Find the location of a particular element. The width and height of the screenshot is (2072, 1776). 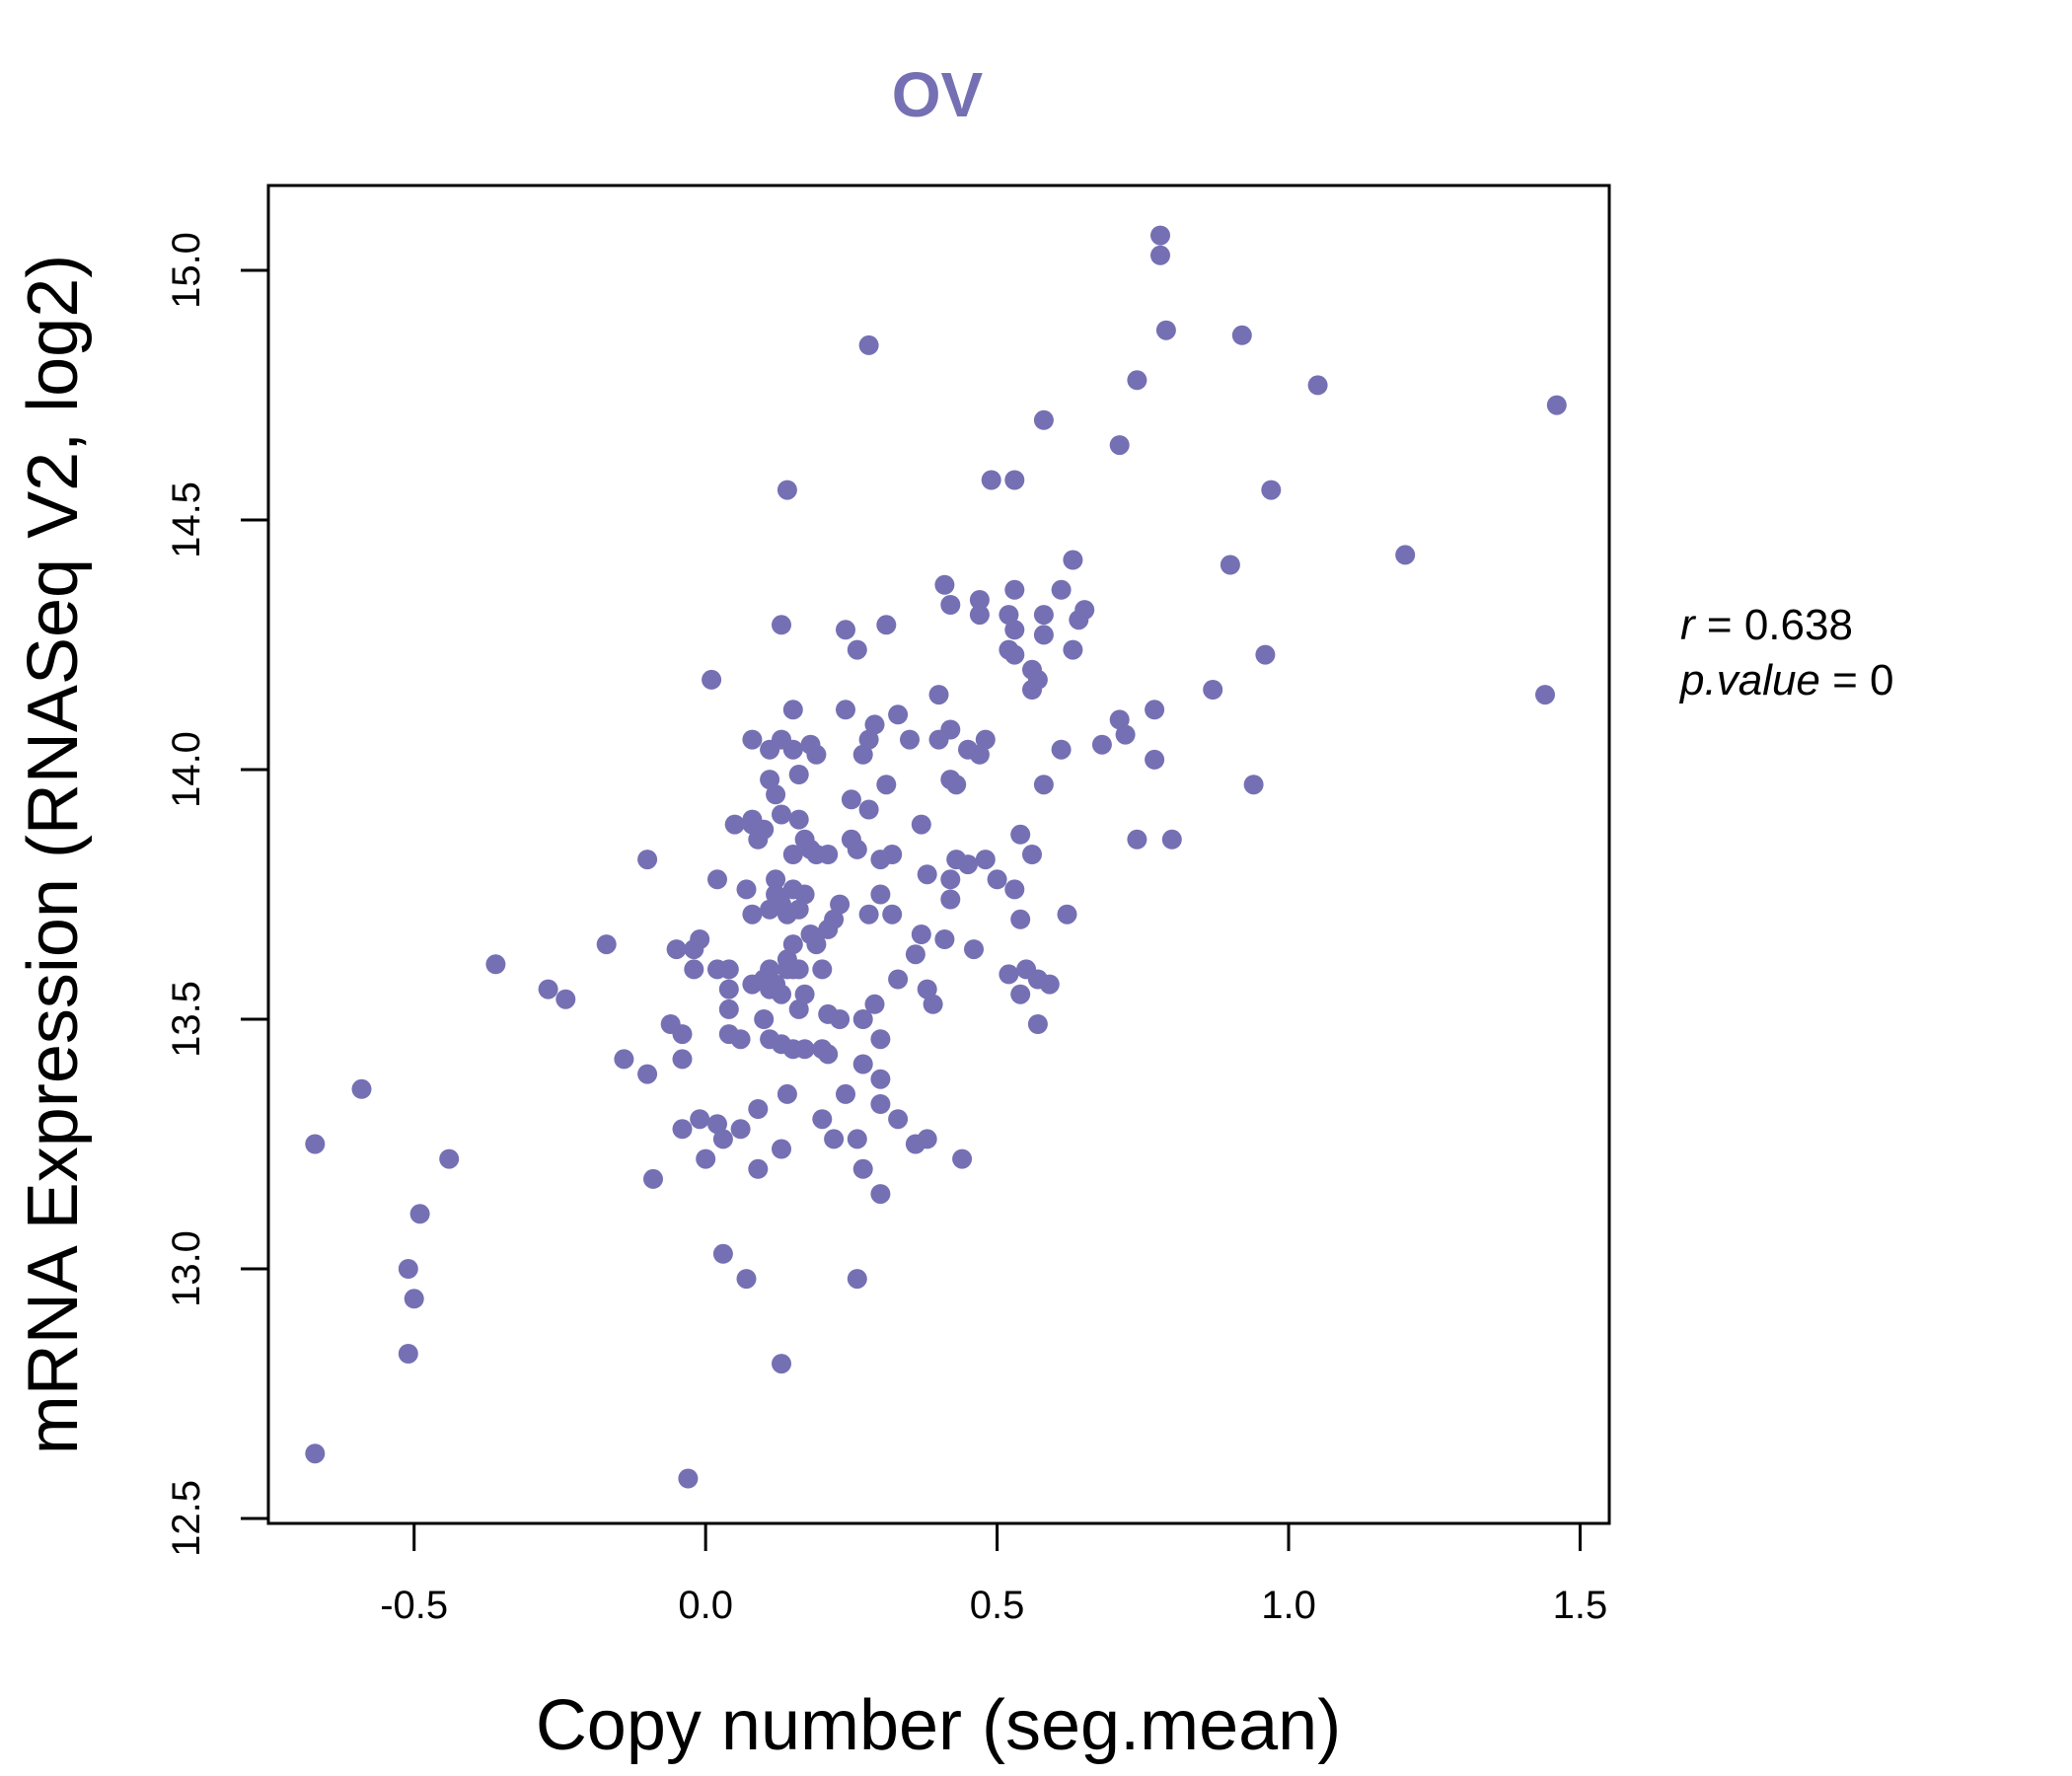

x-tick-label: 1.0 is located at coordinates (1289, 1606).